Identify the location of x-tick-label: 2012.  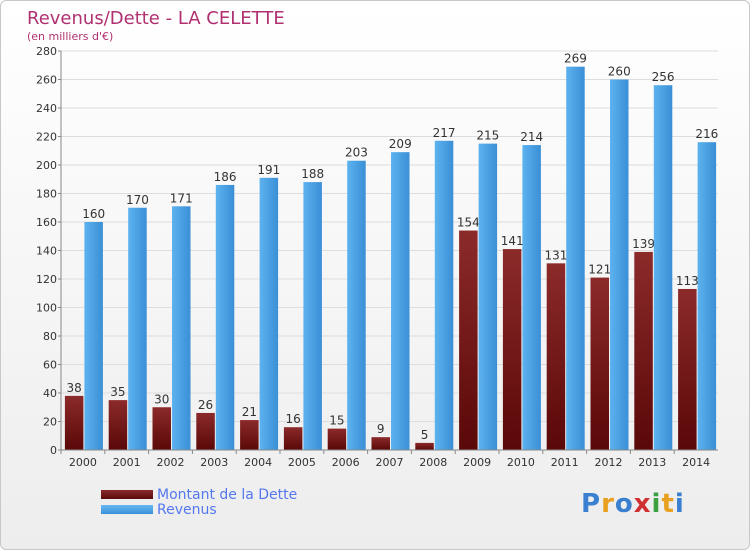
(609, 462).